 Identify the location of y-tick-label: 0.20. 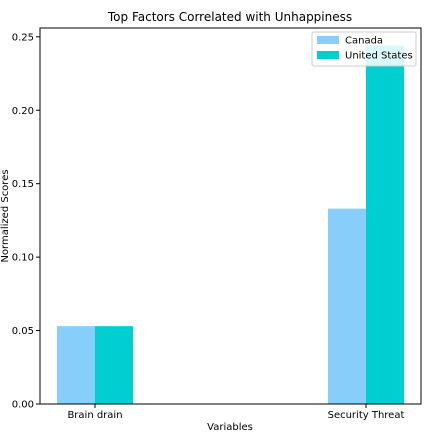
(23, 111).